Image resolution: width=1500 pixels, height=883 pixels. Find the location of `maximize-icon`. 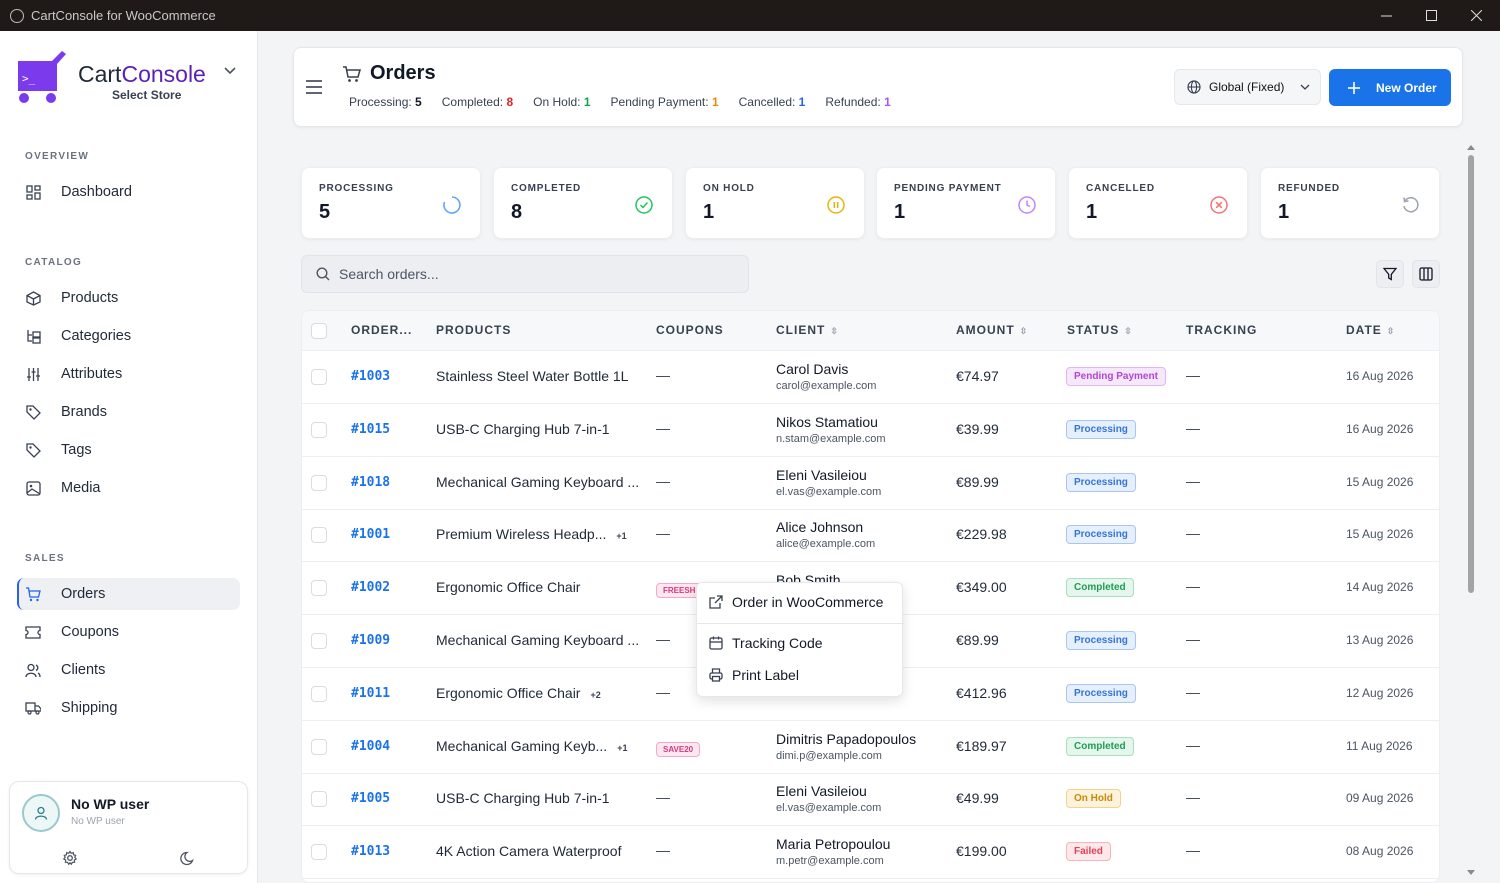

maximize-icon is located at coordinates (1431, 15).